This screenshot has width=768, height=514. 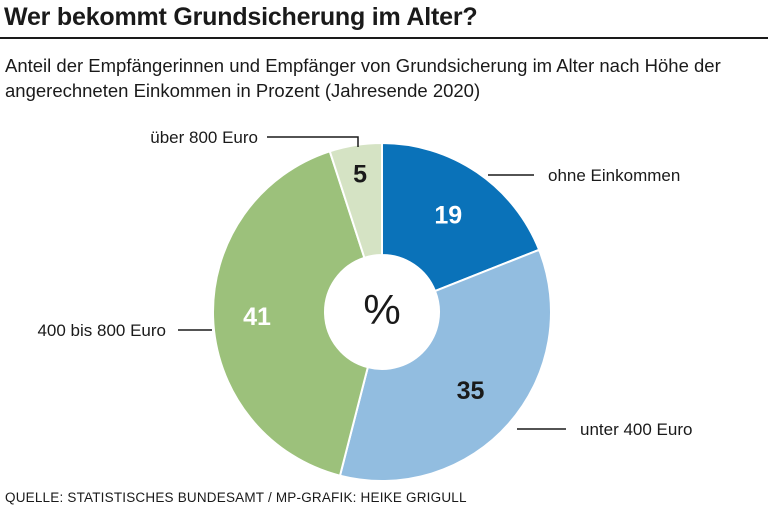 I want to click on value-label-ohne-einkommen: 19, so click(x=448, y=215).